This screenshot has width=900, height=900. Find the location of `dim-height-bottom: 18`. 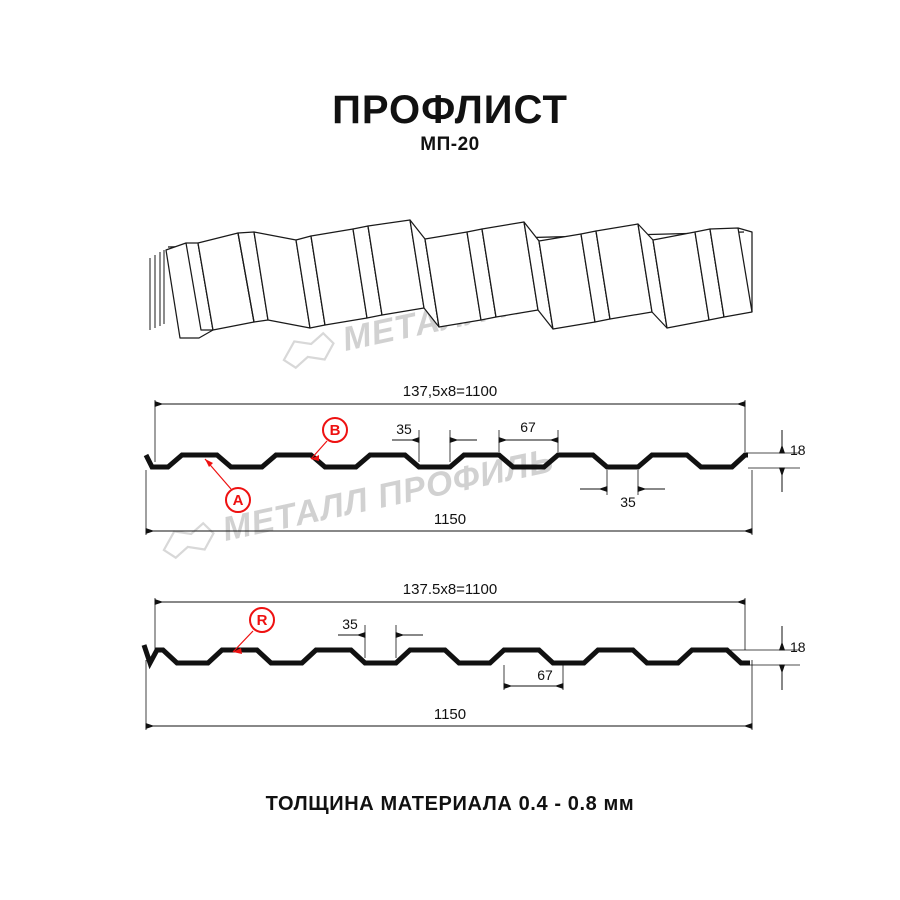

dim-height-bottom: 18 is located at coordinates (798, 647).